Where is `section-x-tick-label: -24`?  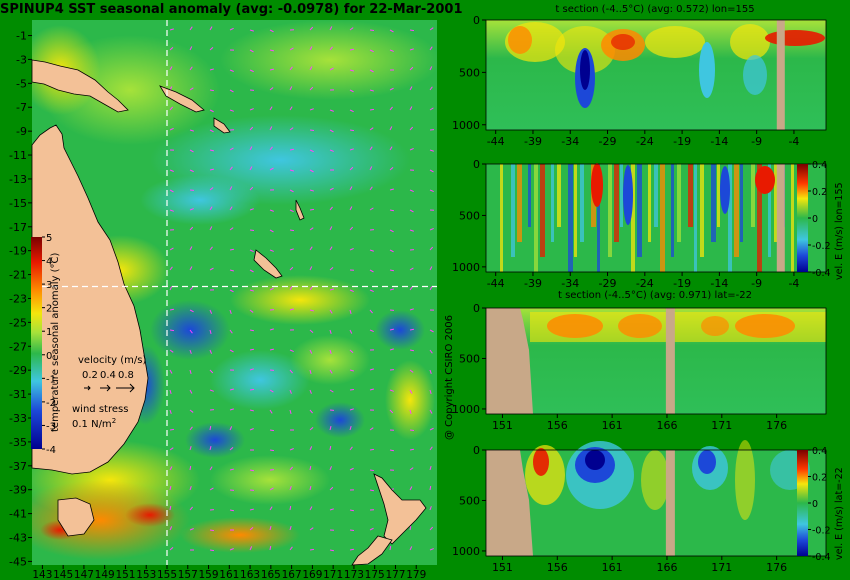 section-x-tick-label: -24 is located at coordinates (645, 141).